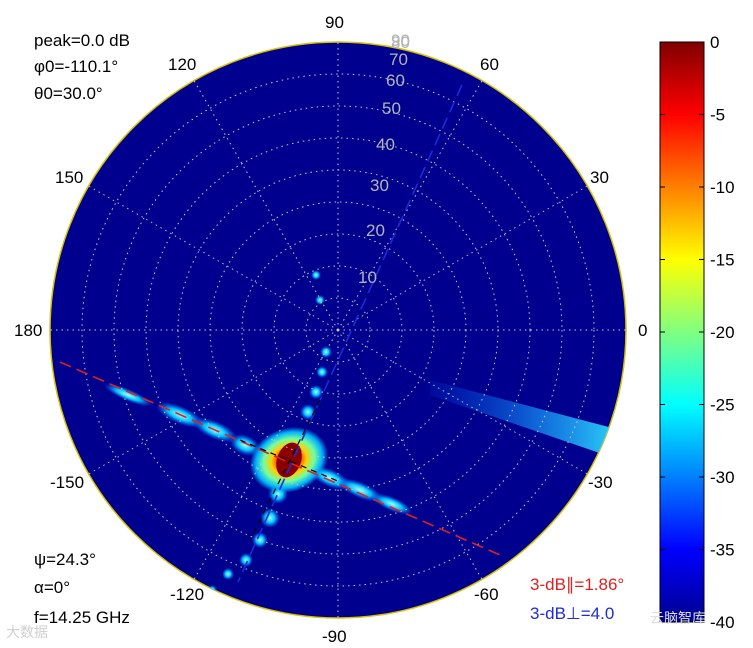 The width and height of the screenshot is (753, 648). Describe the element at coordinates (577, 584) in the screenshot. I see `par-3db-annotation: 3-dB∥=1.86°` at that location.